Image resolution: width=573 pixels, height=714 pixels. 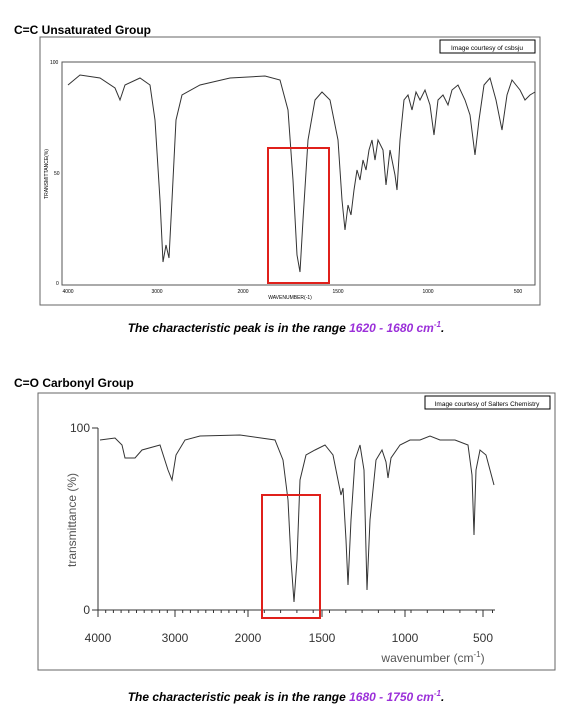 What do you see at coordinates (391, 697) in the screenshot?
I see `caption-range: 1680 - 1750 cm` at bounding box center [391, 697].